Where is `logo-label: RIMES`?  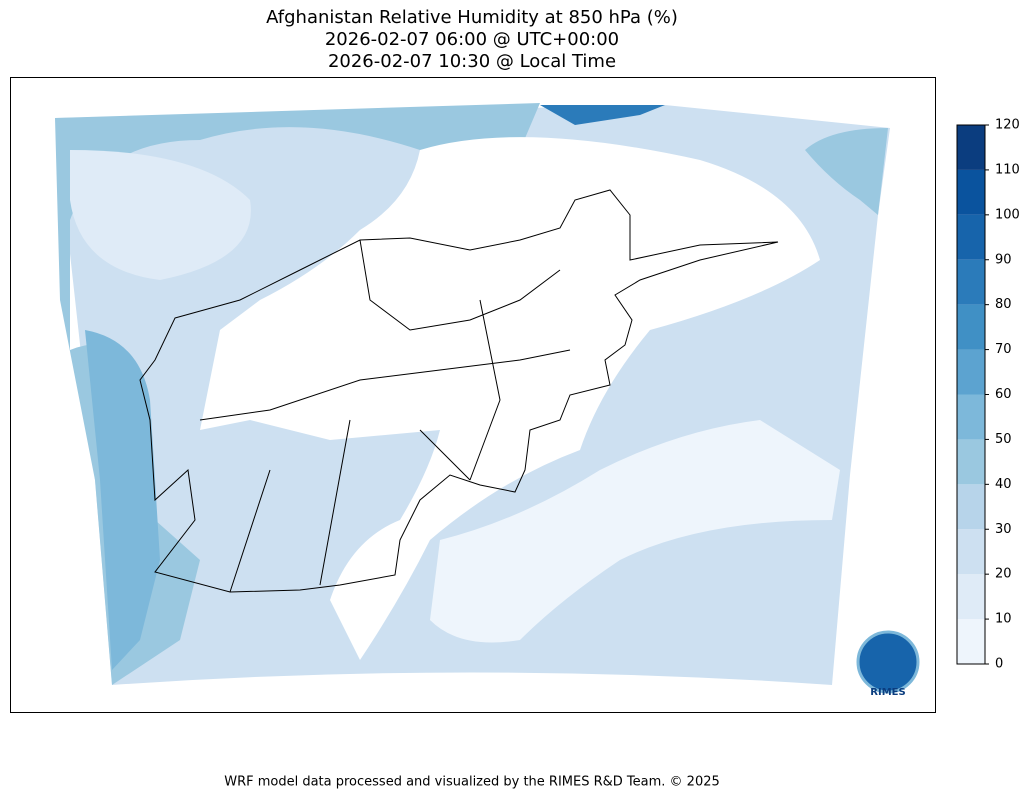
logo-label: RIMES is located at coordinates (887, 692).